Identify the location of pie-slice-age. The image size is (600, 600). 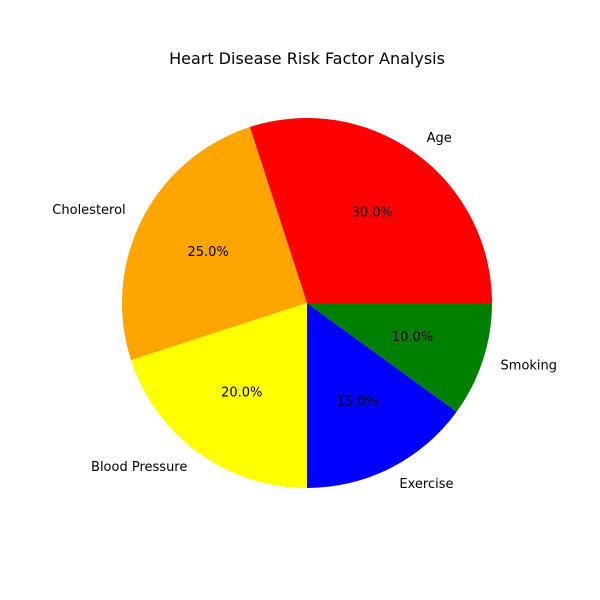
(370, 211).